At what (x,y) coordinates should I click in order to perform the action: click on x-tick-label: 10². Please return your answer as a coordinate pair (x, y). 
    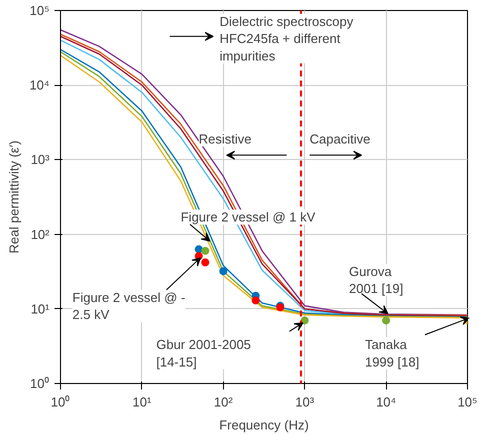
    Looking at the image, I should click on (224, 402).